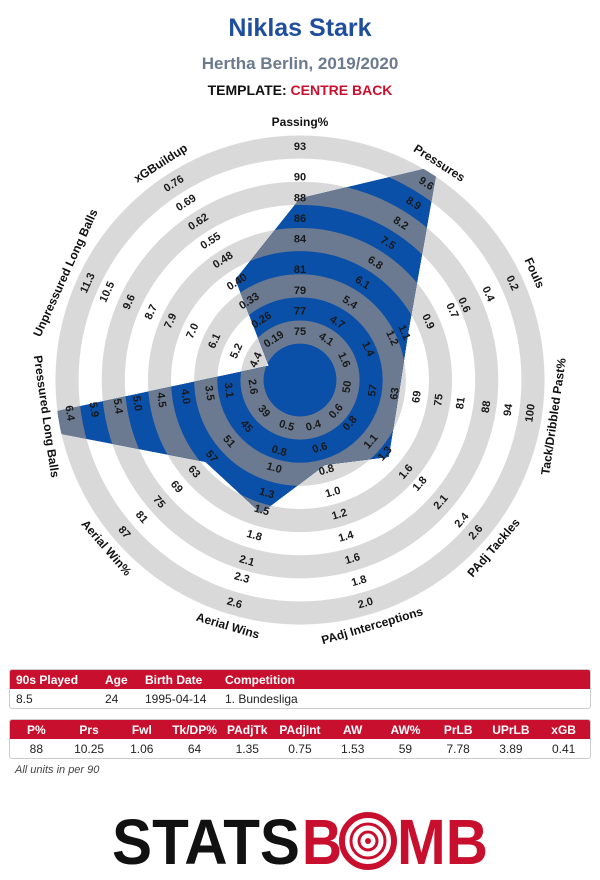  Describe the element at coordinates (458, 730) in the screenshot. I see `header-cell: PrLB` at that location.